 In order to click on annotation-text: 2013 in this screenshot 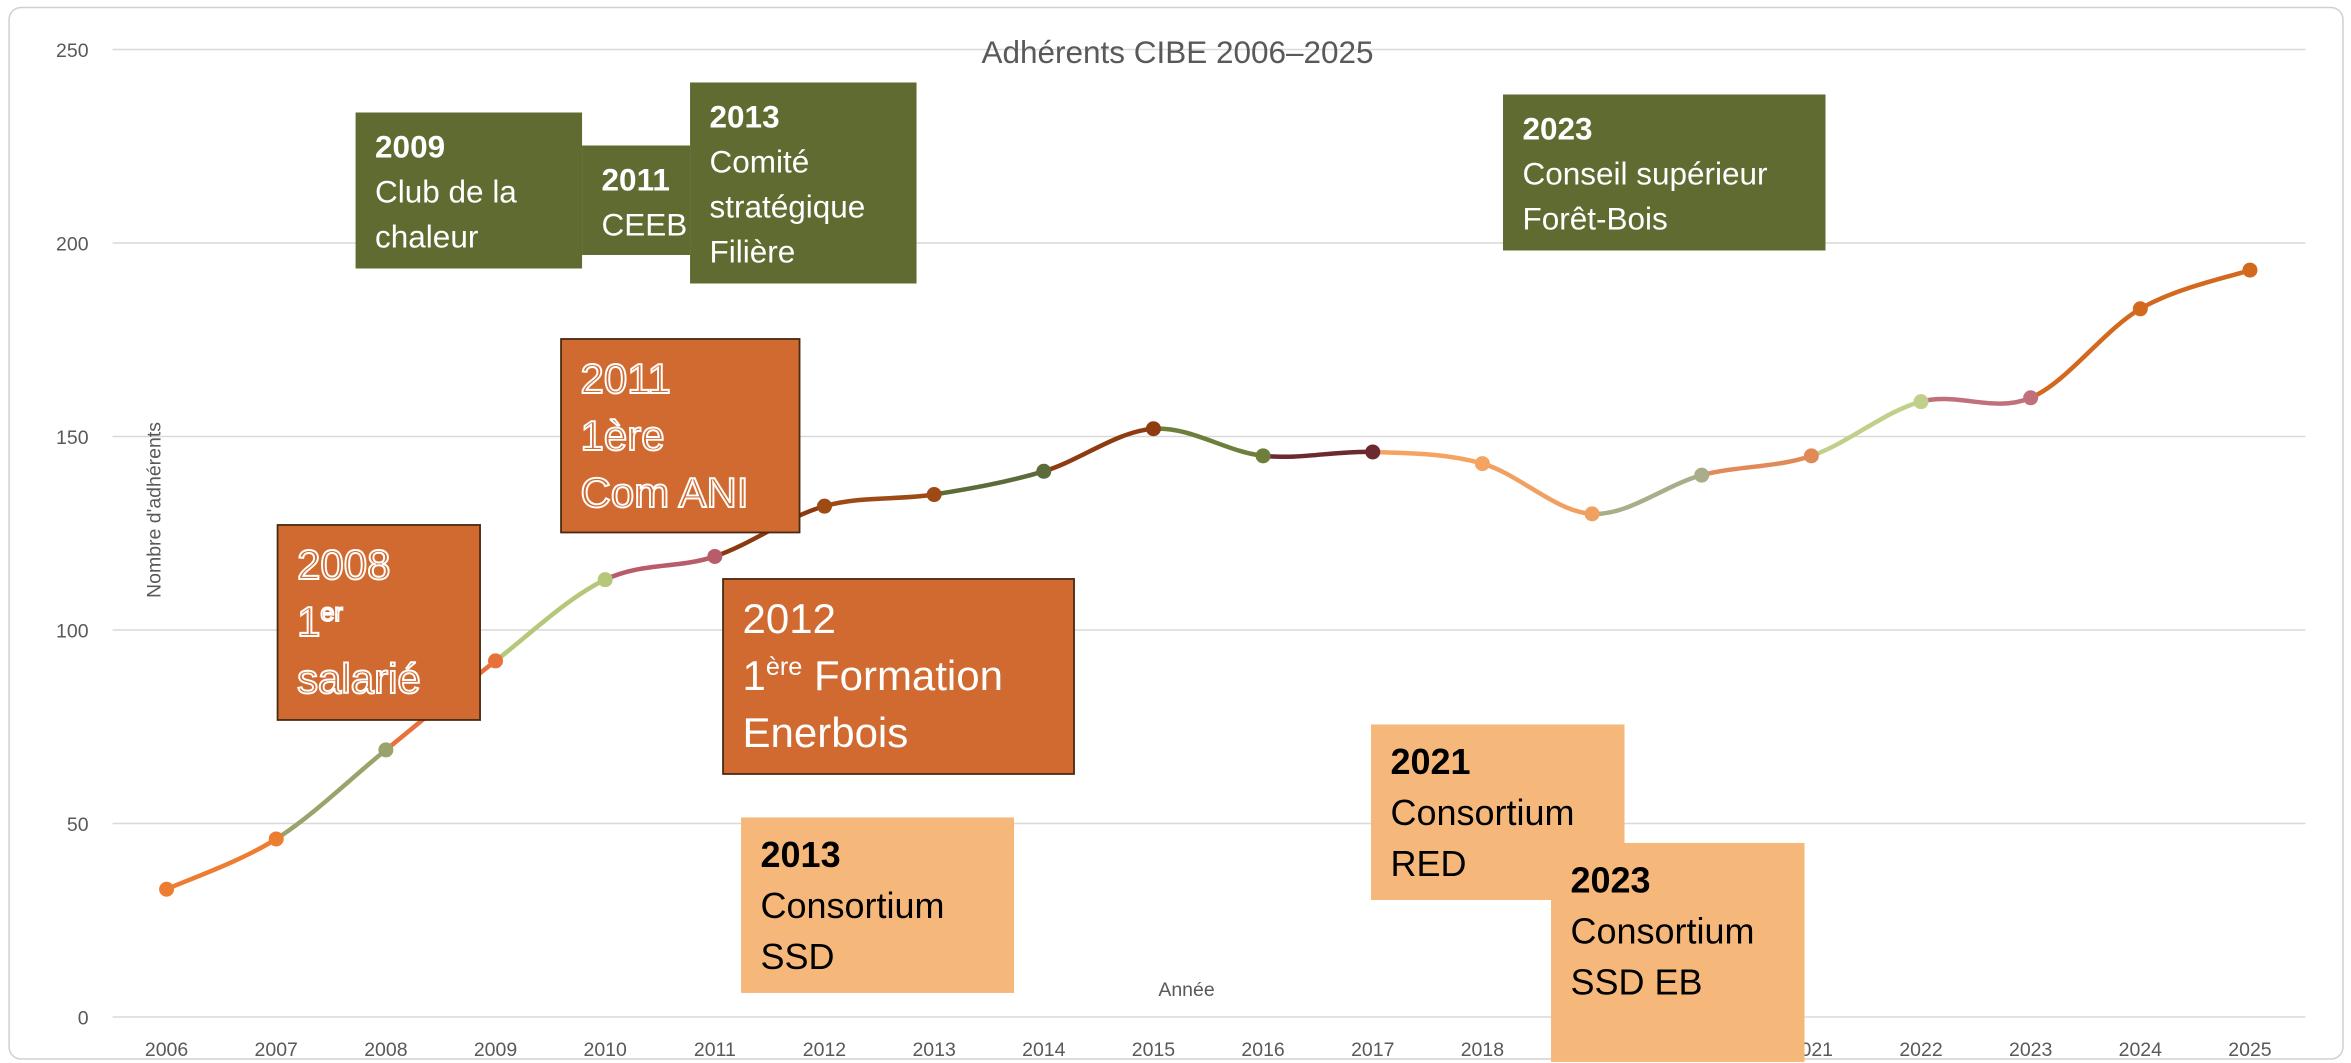, I will do `click(801, 854)`.